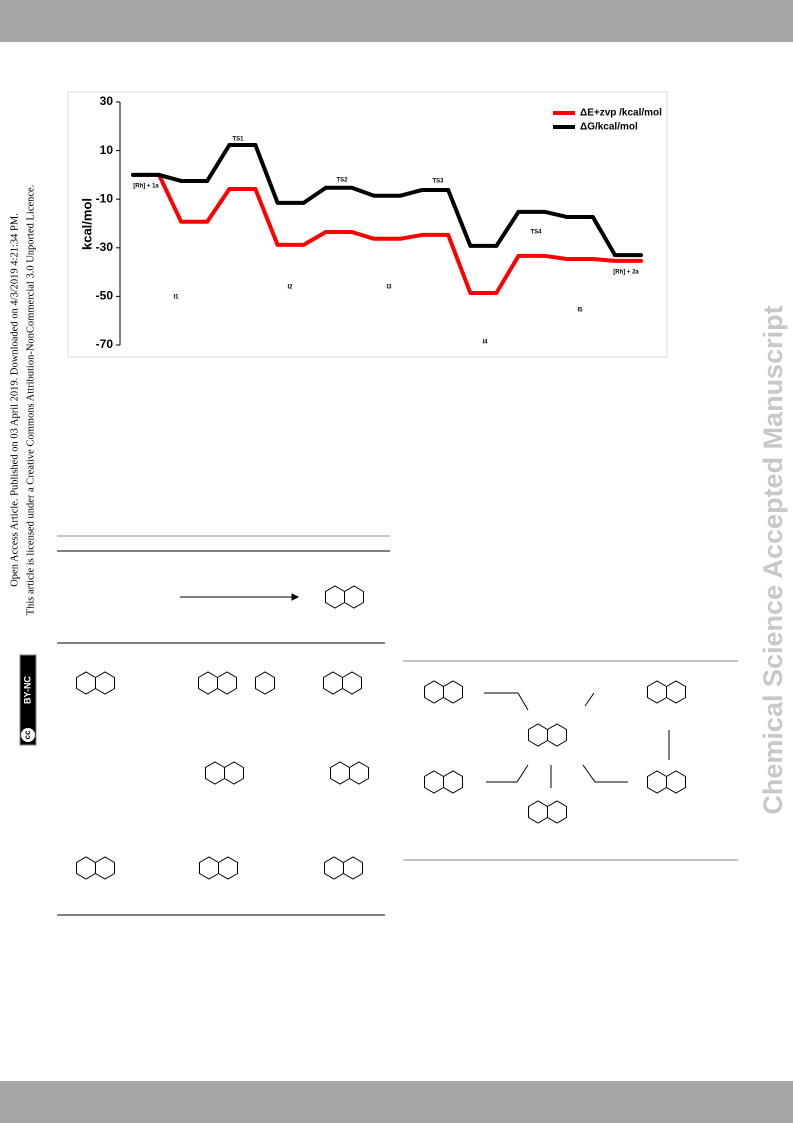 This screenshot has height=1123, width=793. Describe the element at coordinates (773, 559) in the screenshot. I see `watermark: Chemical Science Accepted Manuscript` at that location.